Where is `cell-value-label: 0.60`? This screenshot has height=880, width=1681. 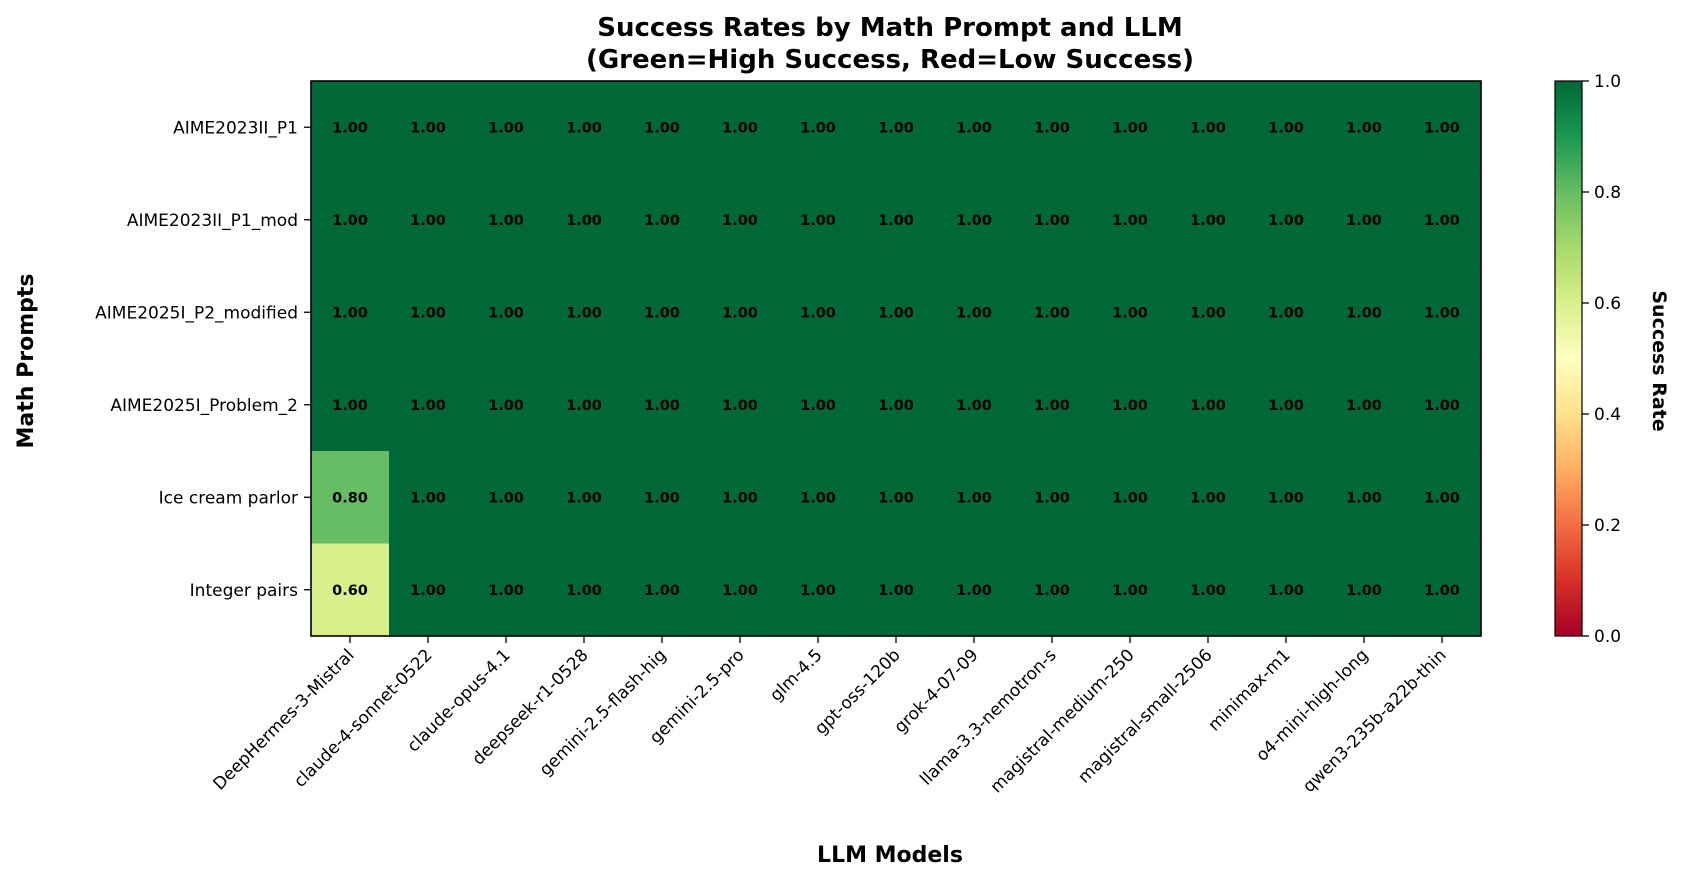 cell-value-label: 0.60 is located at coordinates (350, 591).